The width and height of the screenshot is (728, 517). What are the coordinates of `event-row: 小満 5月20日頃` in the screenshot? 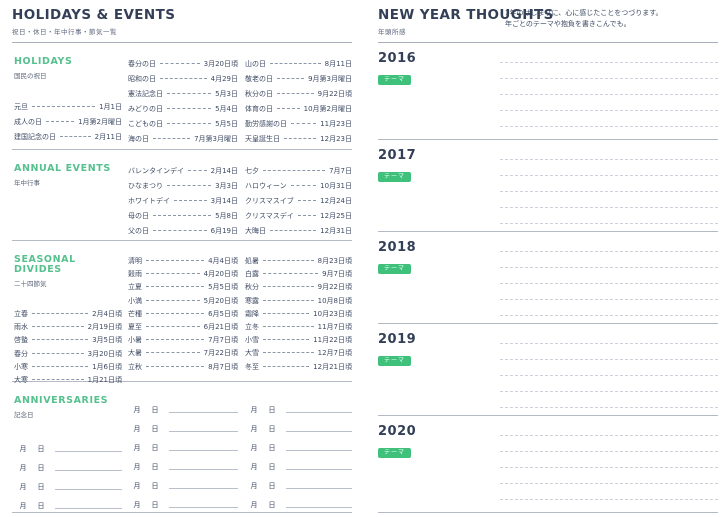 It's located at (183, 301).